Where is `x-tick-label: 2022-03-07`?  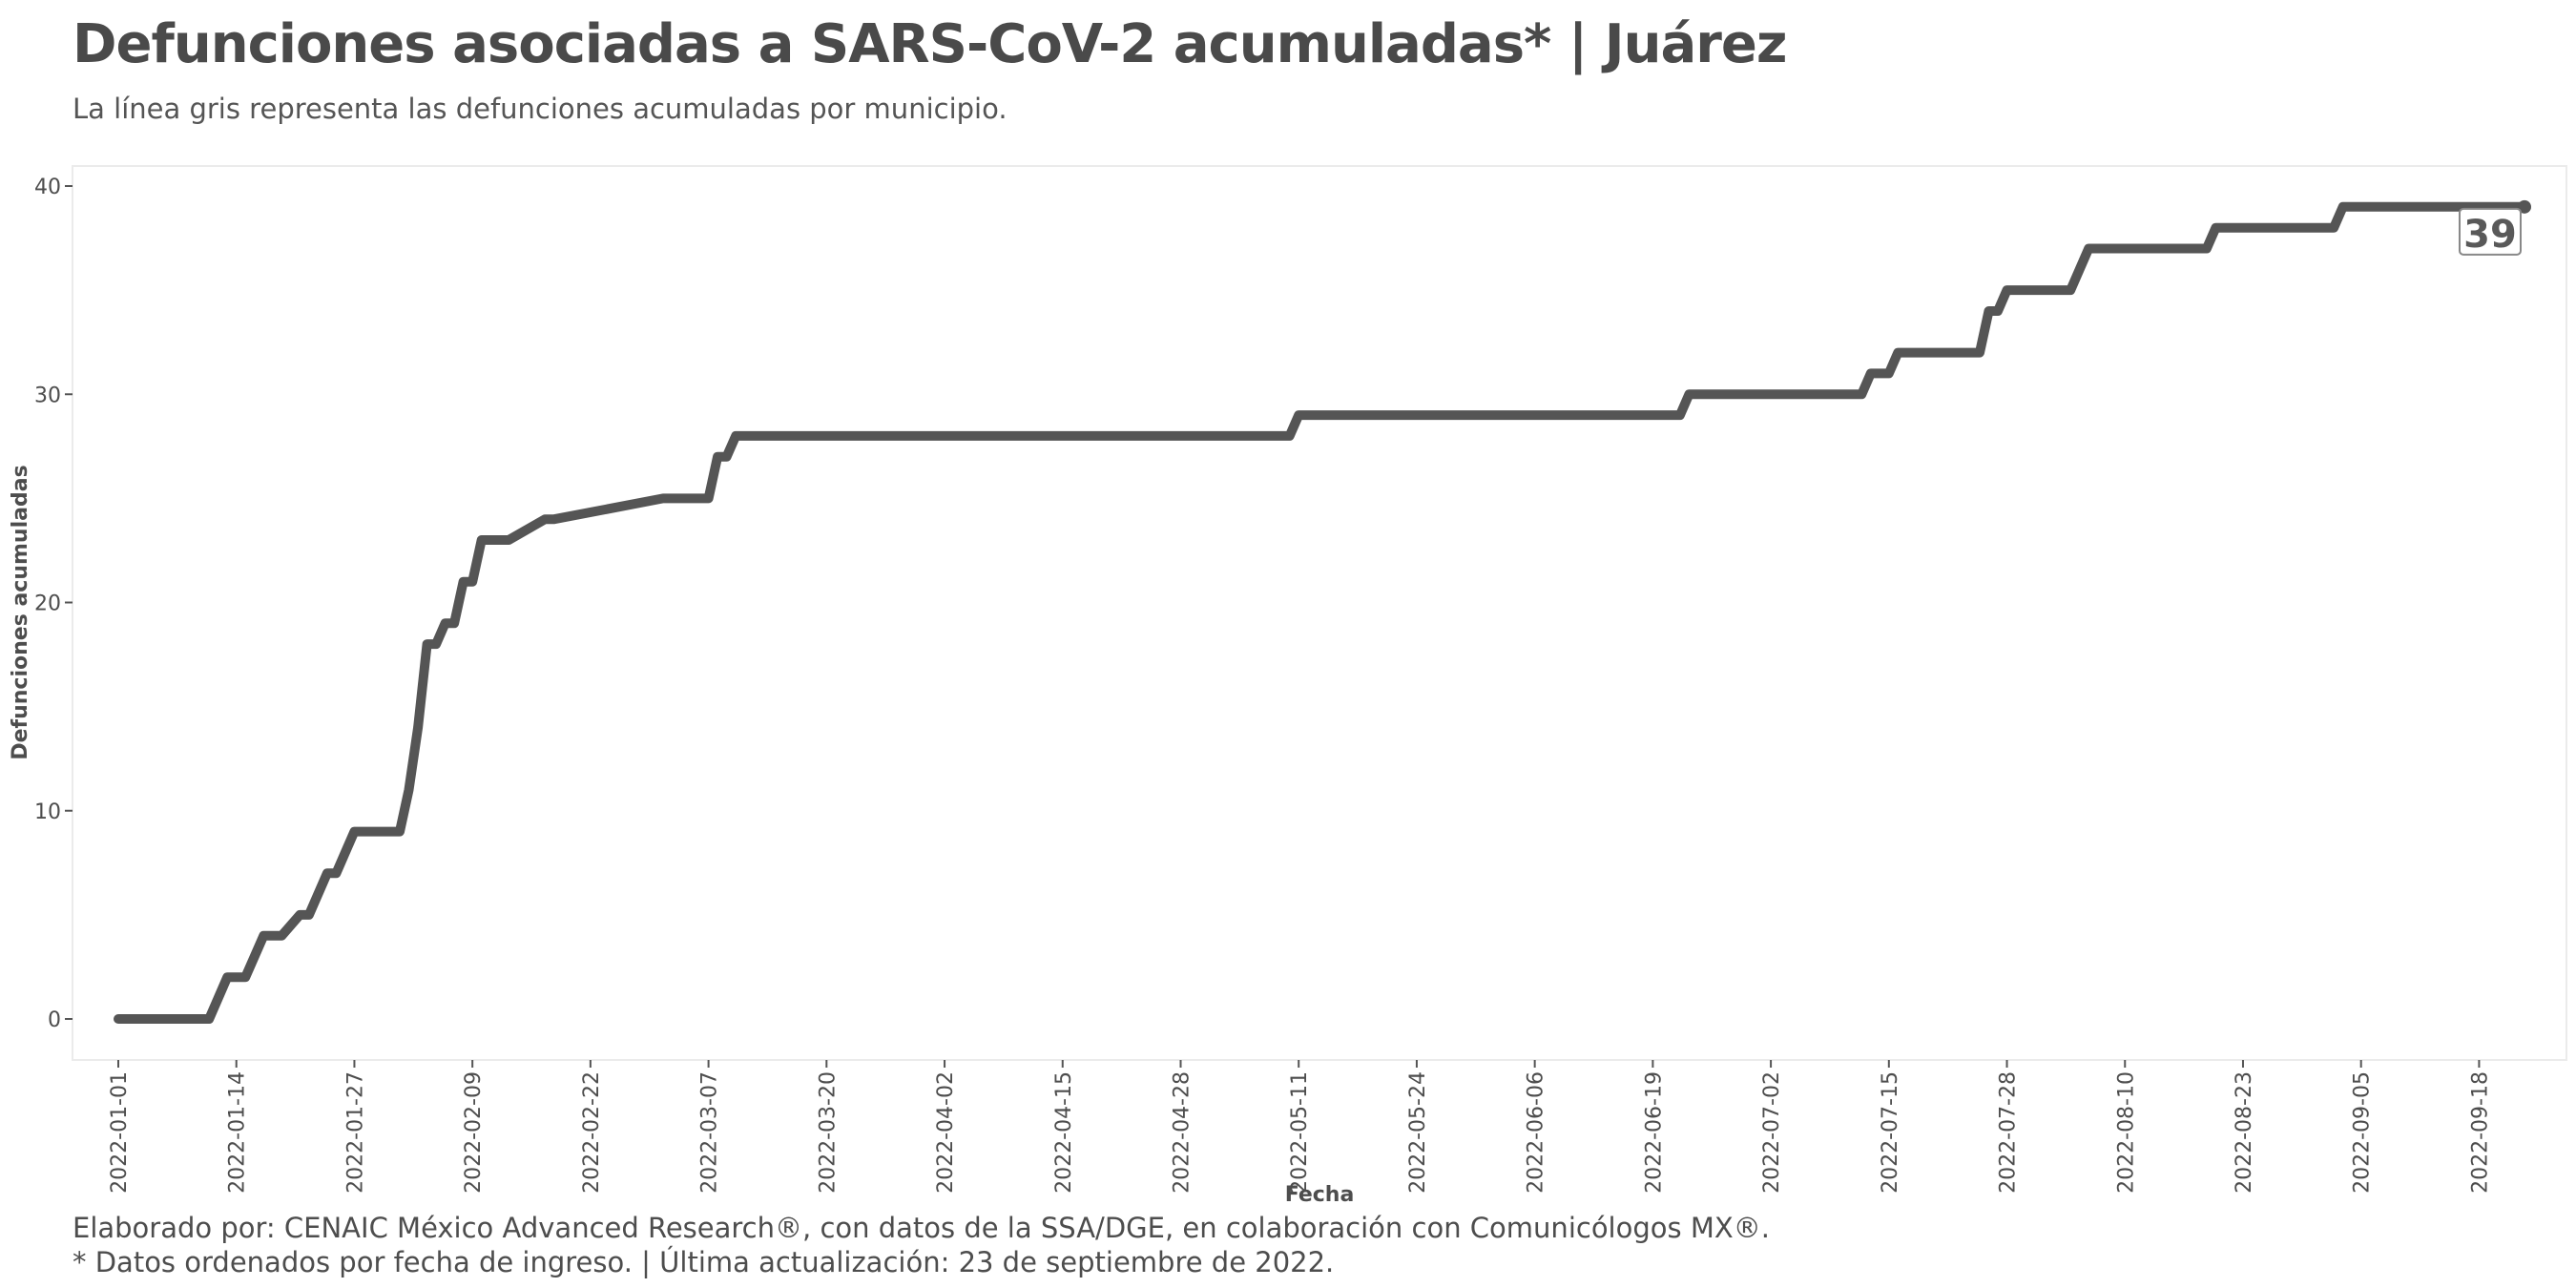
x-tick-label: 2022-03-07 is located at coordinates (710, 1132).